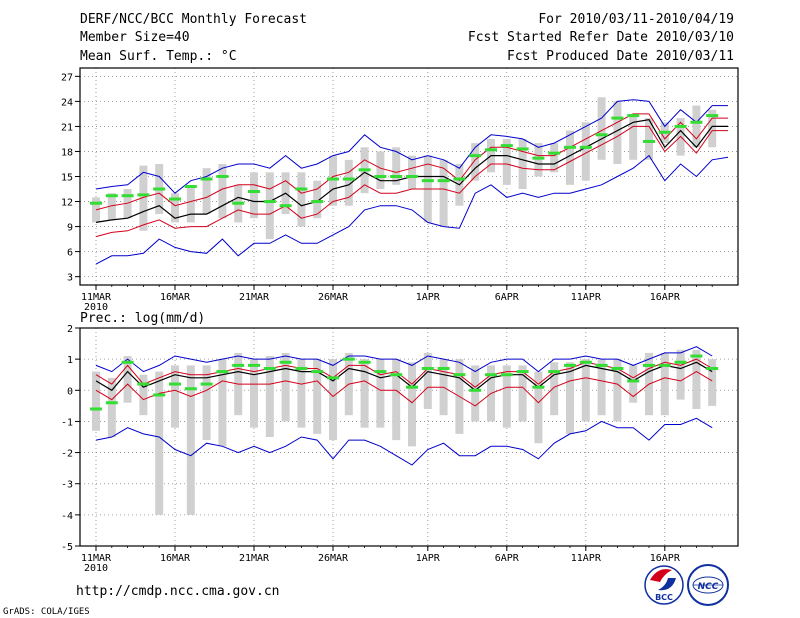 Image resolution: width=800 pixels, height=618 pixels. Describe the element at coordinates (70, 253) in the screenshot. I see `y-tick-label: 6` at that location.